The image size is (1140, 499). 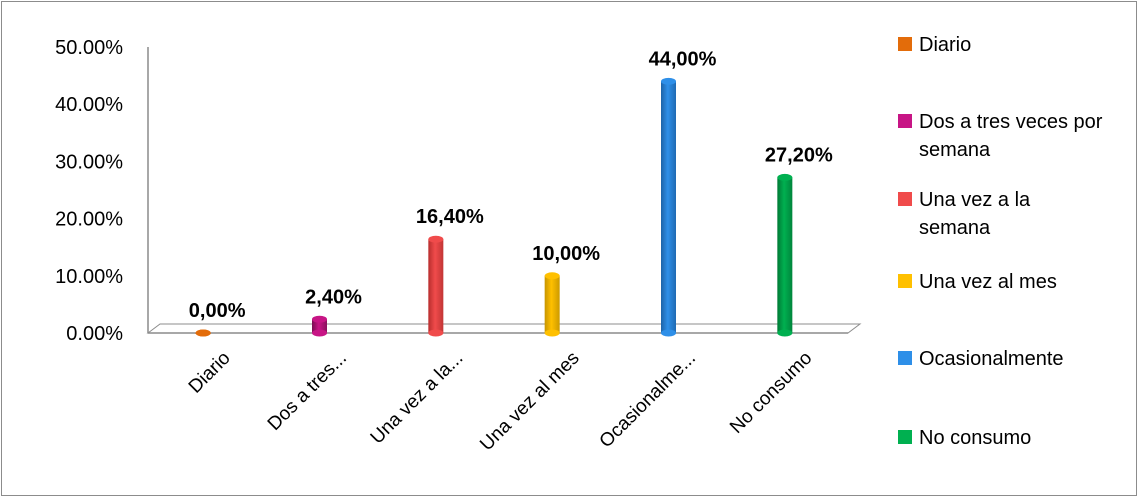 I want to click on y-tick-label: 0.00%, so click(x=94, y=334).